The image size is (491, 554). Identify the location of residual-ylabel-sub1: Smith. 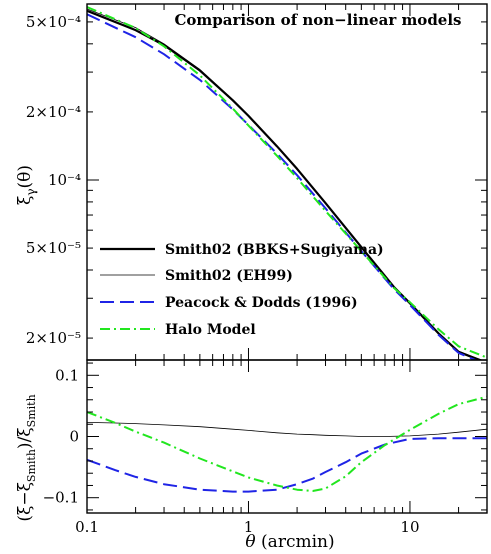
(31, 465).